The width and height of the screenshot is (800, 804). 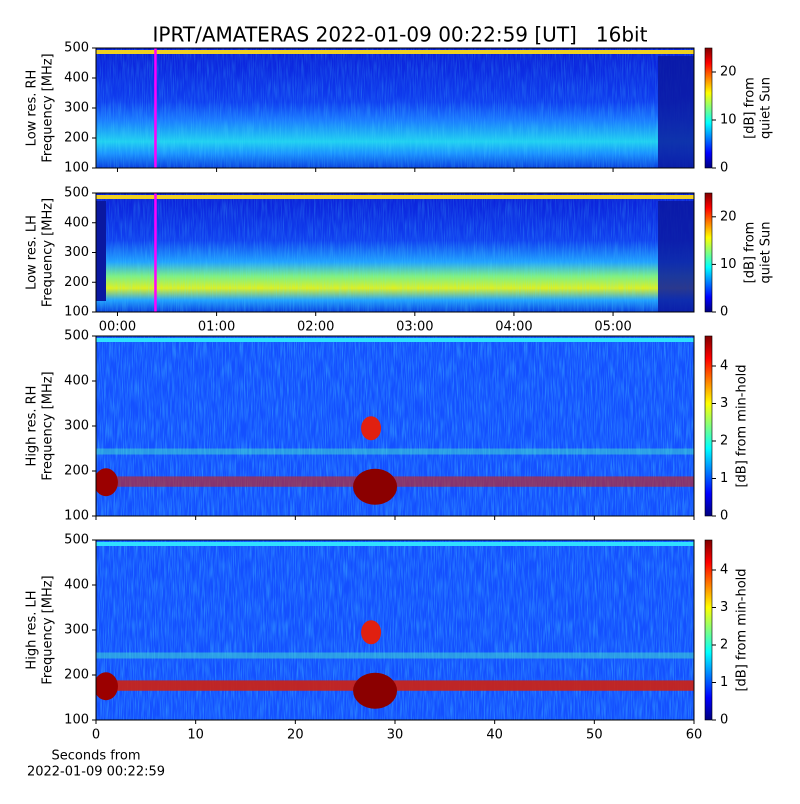 What do you see at coordinates (96, 735) in the screenshot?
I see `x-tick-label: 0` at bounding box center [96, 735].